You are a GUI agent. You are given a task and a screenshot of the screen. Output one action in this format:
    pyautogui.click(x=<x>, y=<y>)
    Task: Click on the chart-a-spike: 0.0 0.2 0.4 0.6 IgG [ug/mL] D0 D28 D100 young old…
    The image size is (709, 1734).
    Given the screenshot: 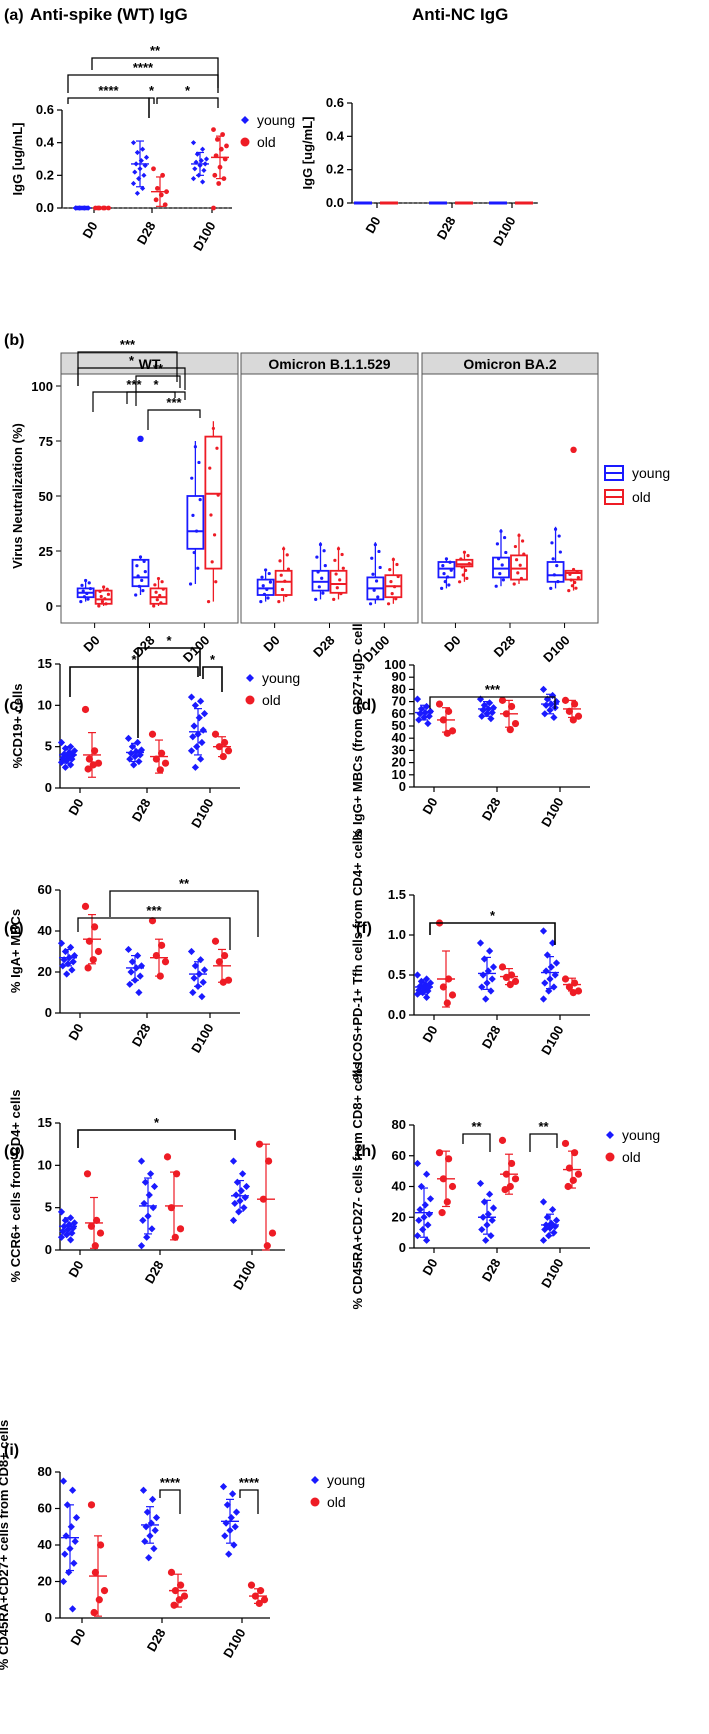 What is the action you would take?
    pyautogui.click(x=152, y=148)
    